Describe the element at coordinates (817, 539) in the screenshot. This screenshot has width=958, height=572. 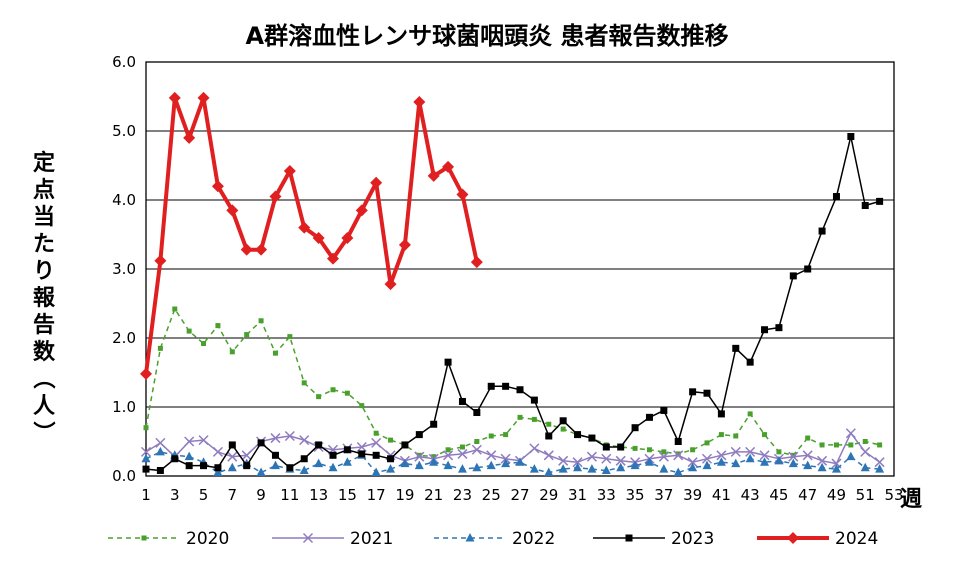
I see `legend-item-2024: 2024` at that location.